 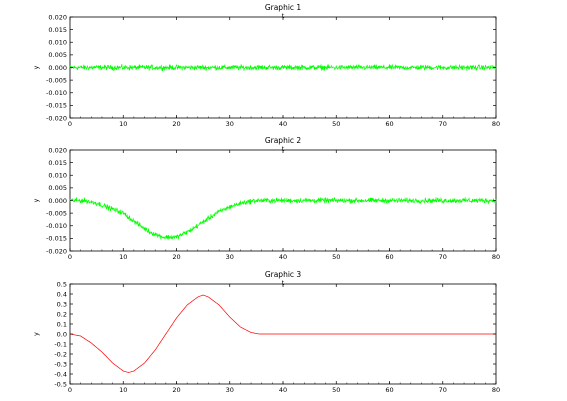 I want to click on y-tick-label: 0.5, so click(x=62, y=284).